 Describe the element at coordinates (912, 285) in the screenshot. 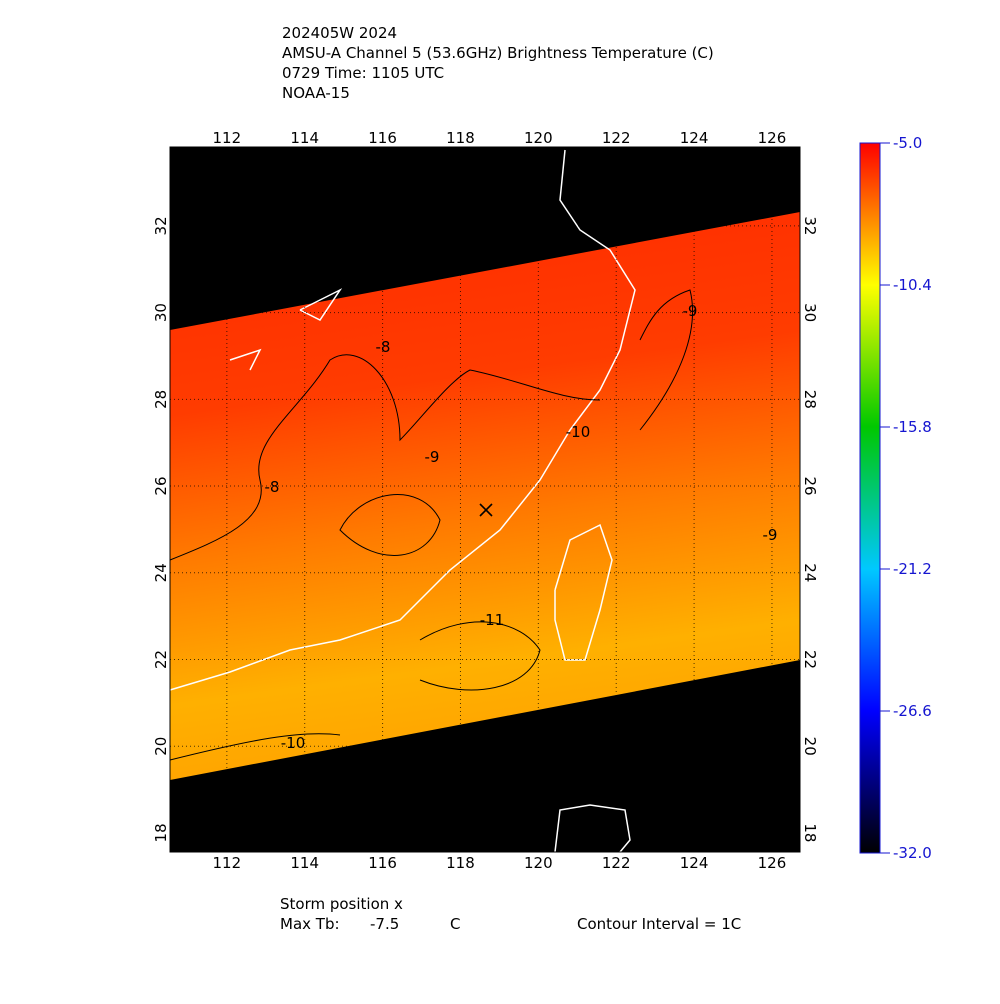

I see `colorbar-tick-label: -10.4` at that location.